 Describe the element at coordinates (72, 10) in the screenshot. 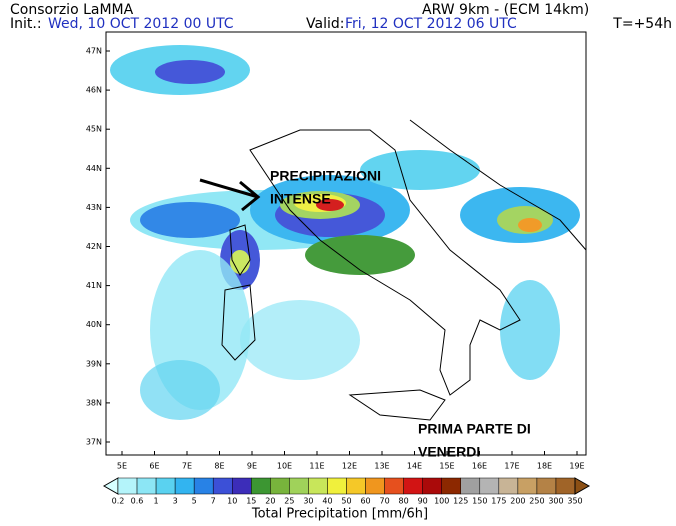

I see `org: Consorzio LaMMA` at that location.